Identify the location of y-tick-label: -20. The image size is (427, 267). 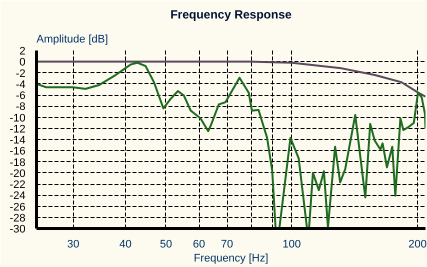
(18, 174).